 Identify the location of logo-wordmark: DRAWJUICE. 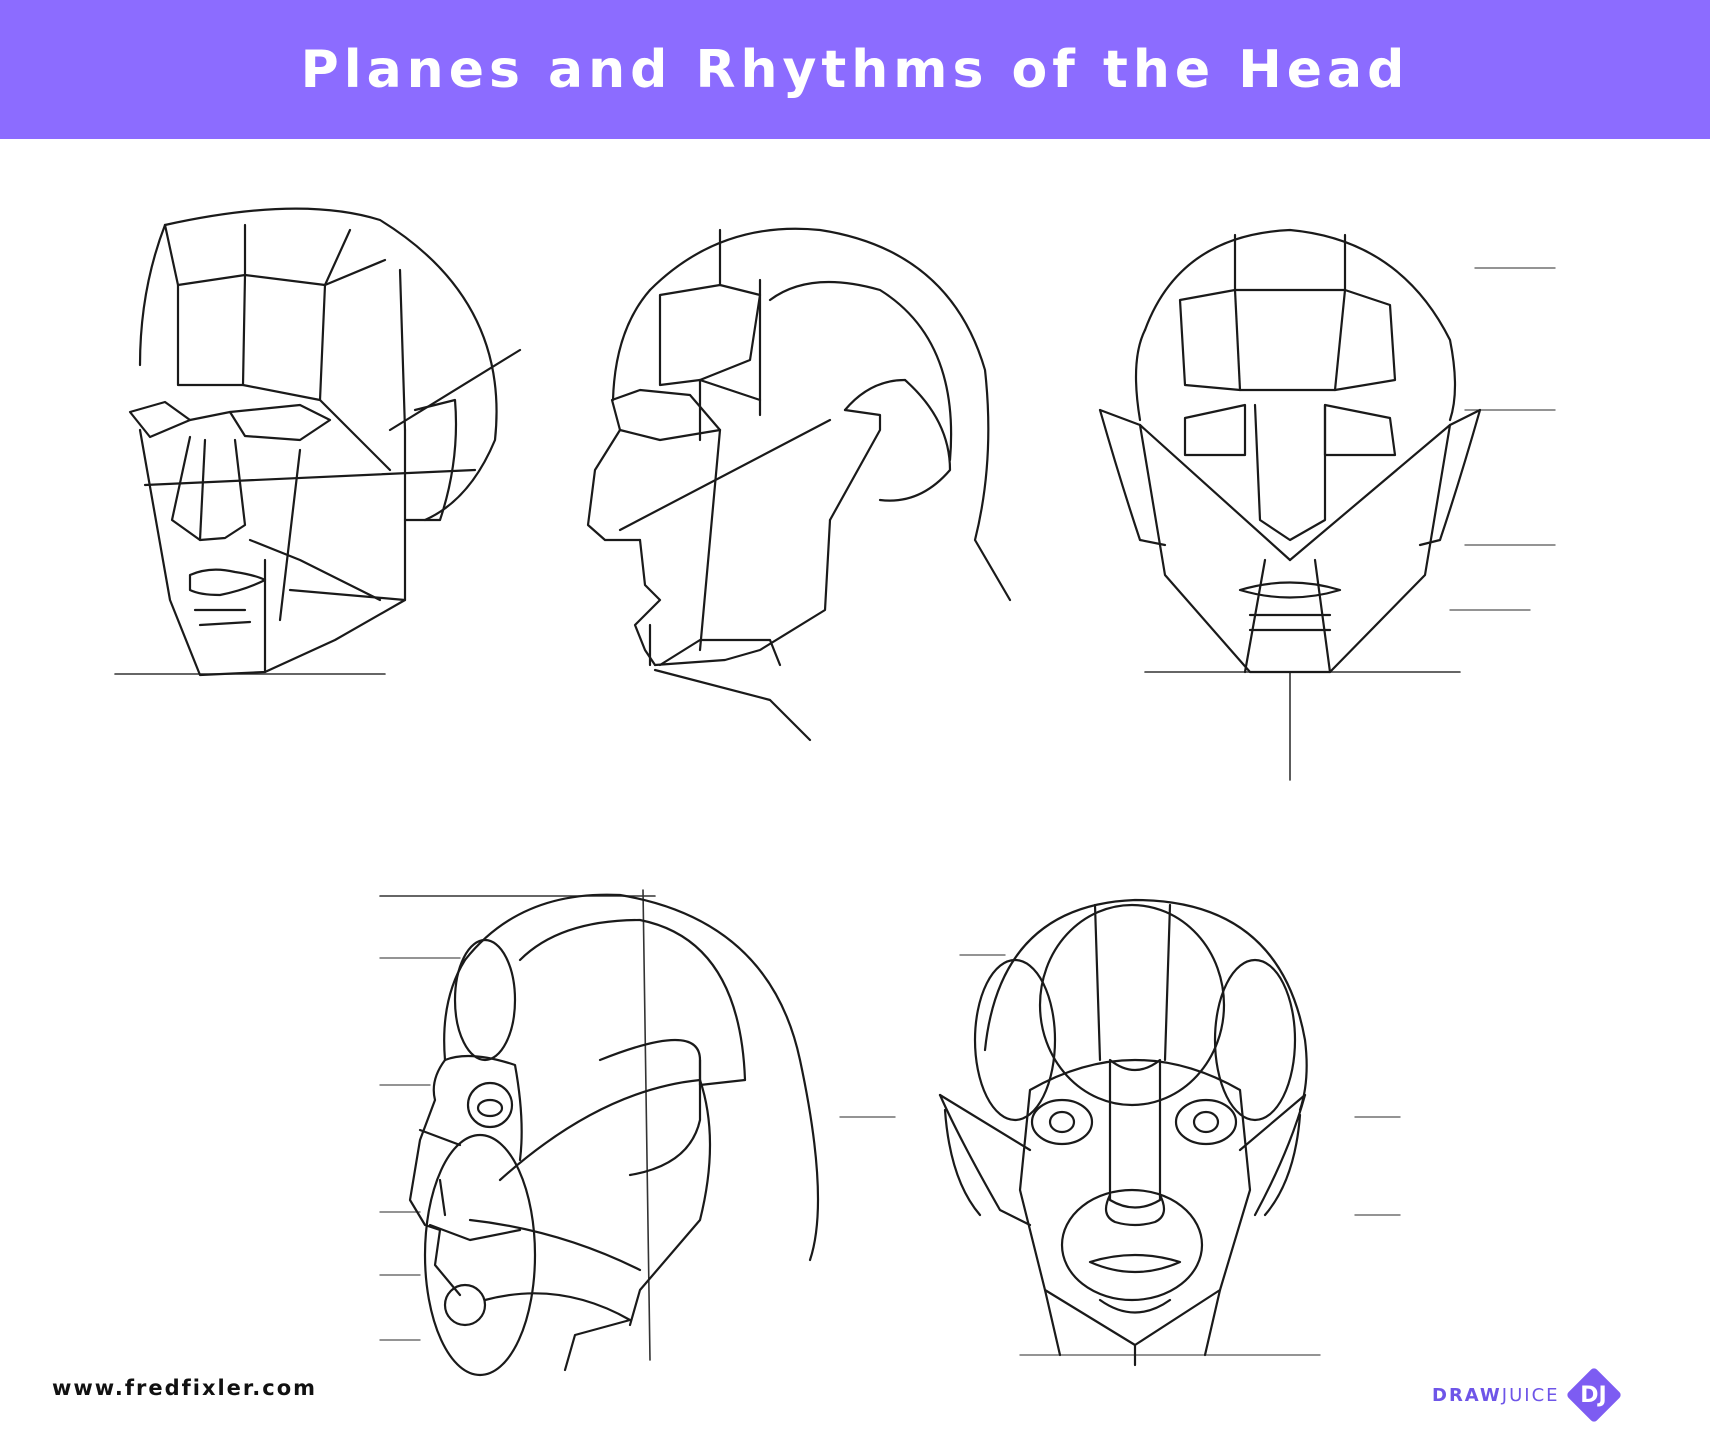
(1496, 1395).